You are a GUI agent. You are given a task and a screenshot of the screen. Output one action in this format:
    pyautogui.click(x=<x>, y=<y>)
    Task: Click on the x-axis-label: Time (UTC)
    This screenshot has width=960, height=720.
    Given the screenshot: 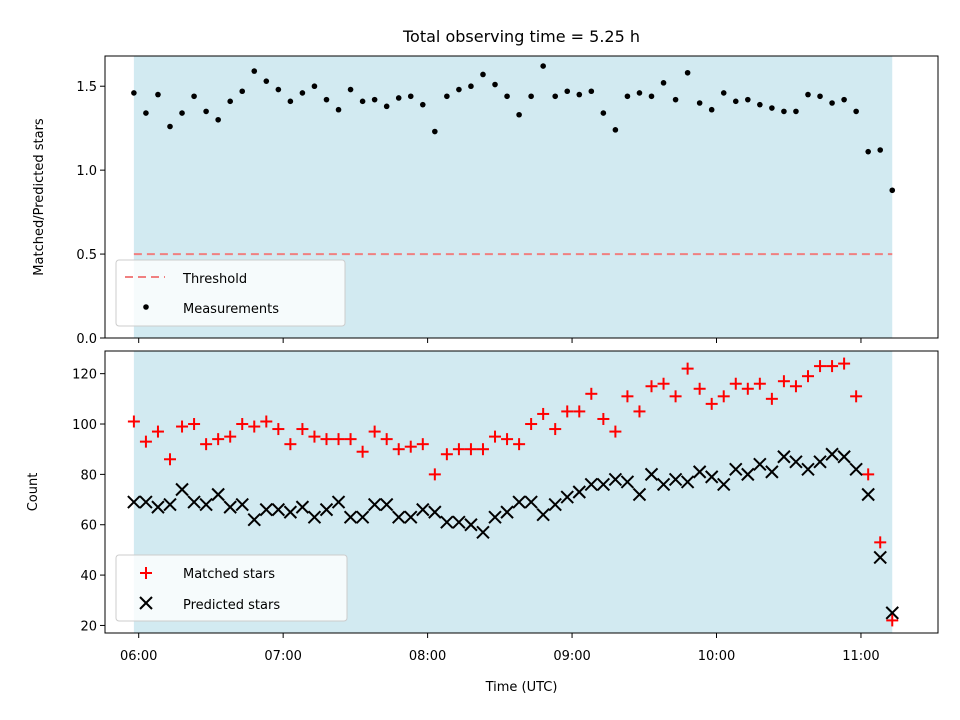 What is the action you would take?
    pyautogui.click(x=521, y=687)
    